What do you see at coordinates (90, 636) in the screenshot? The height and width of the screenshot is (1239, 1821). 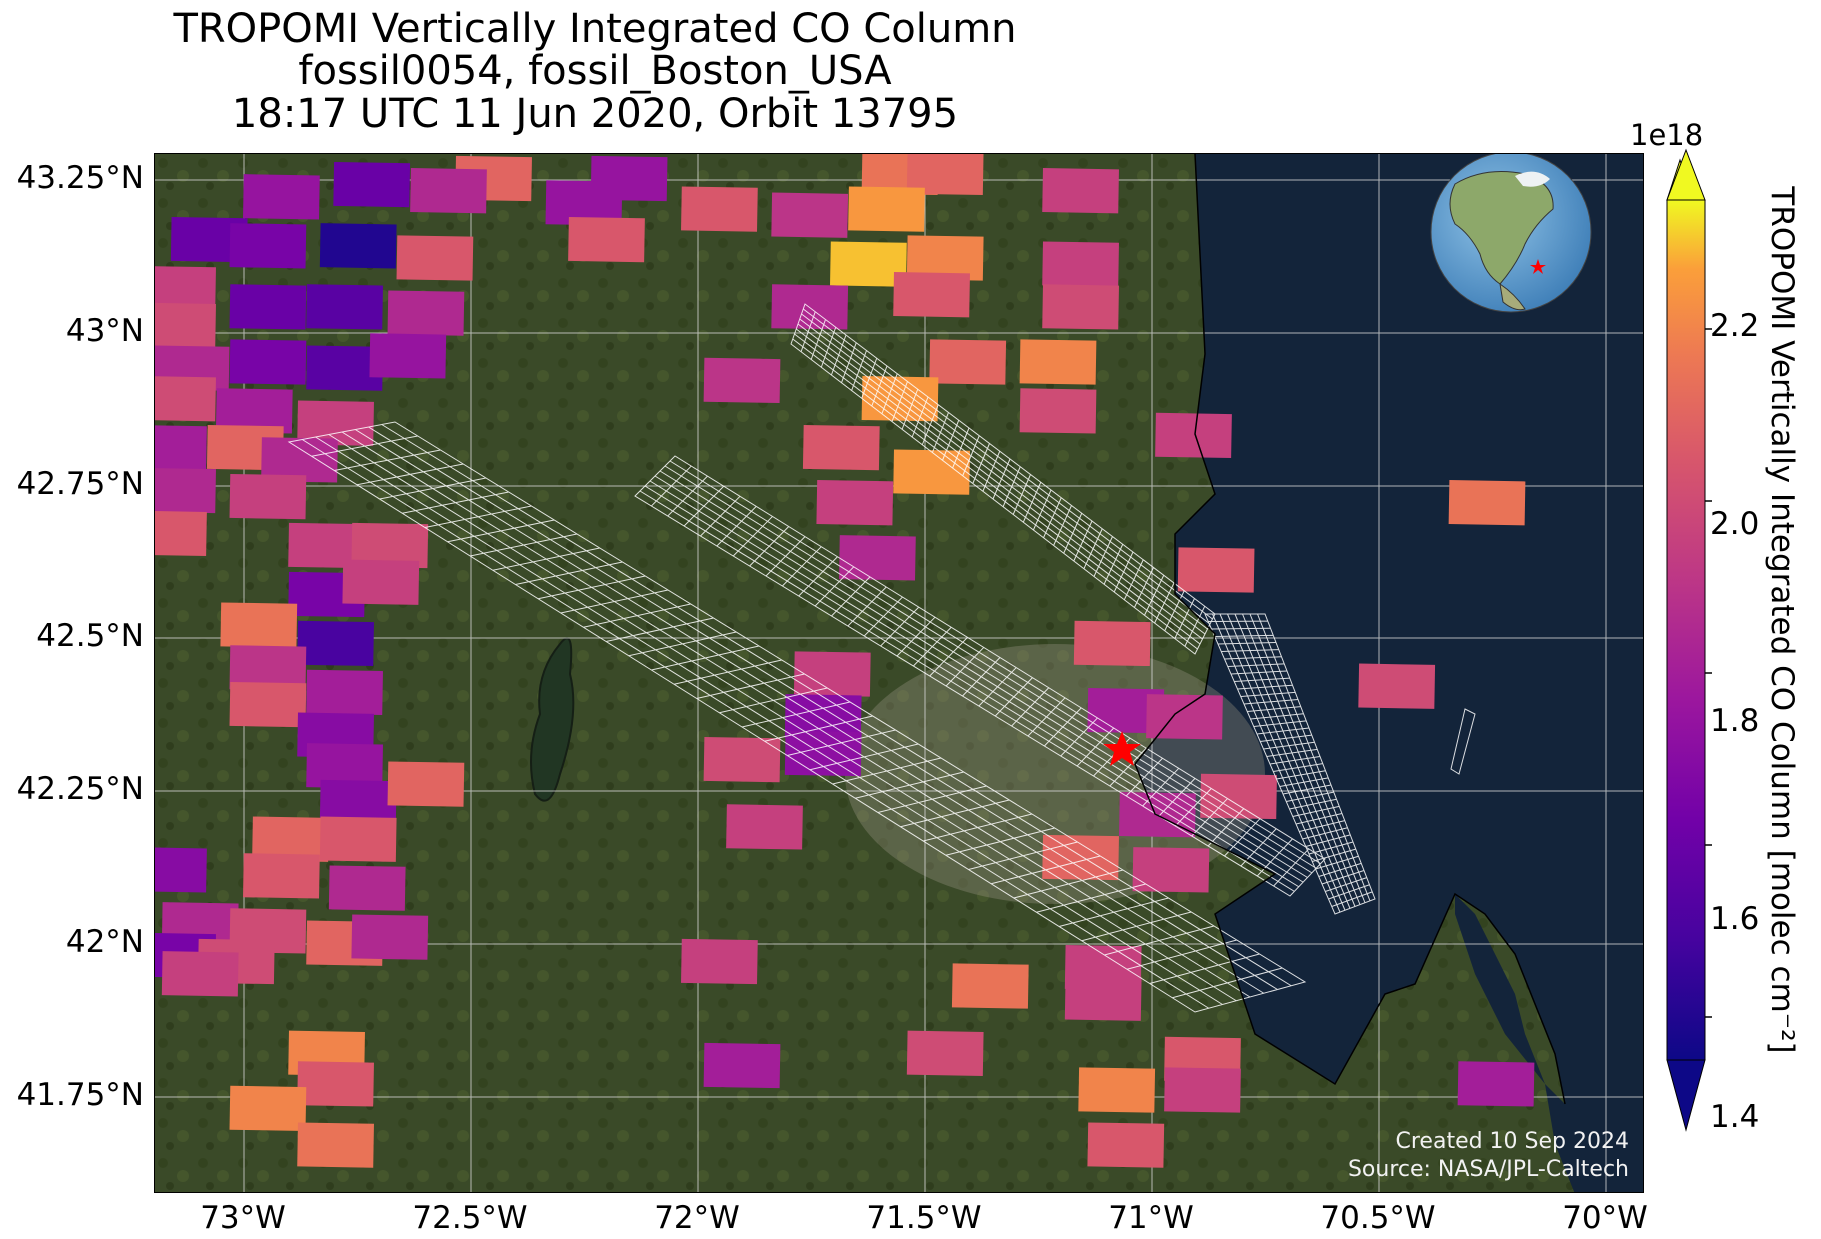 I see `lat-tick: 42.5°N` at bounding box center [90, 636].